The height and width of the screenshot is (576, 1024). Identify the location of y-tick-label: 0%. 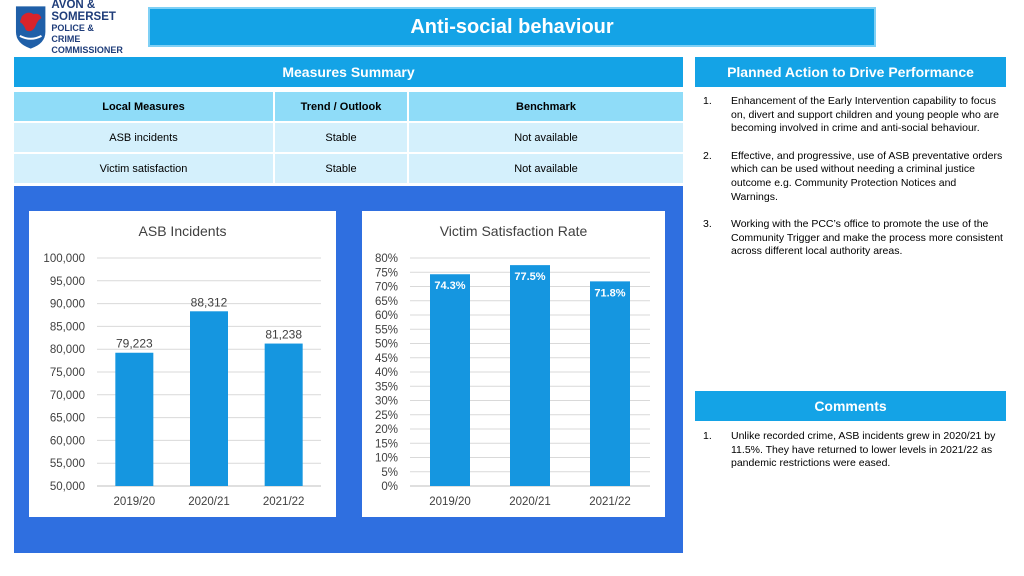
(389, 487).